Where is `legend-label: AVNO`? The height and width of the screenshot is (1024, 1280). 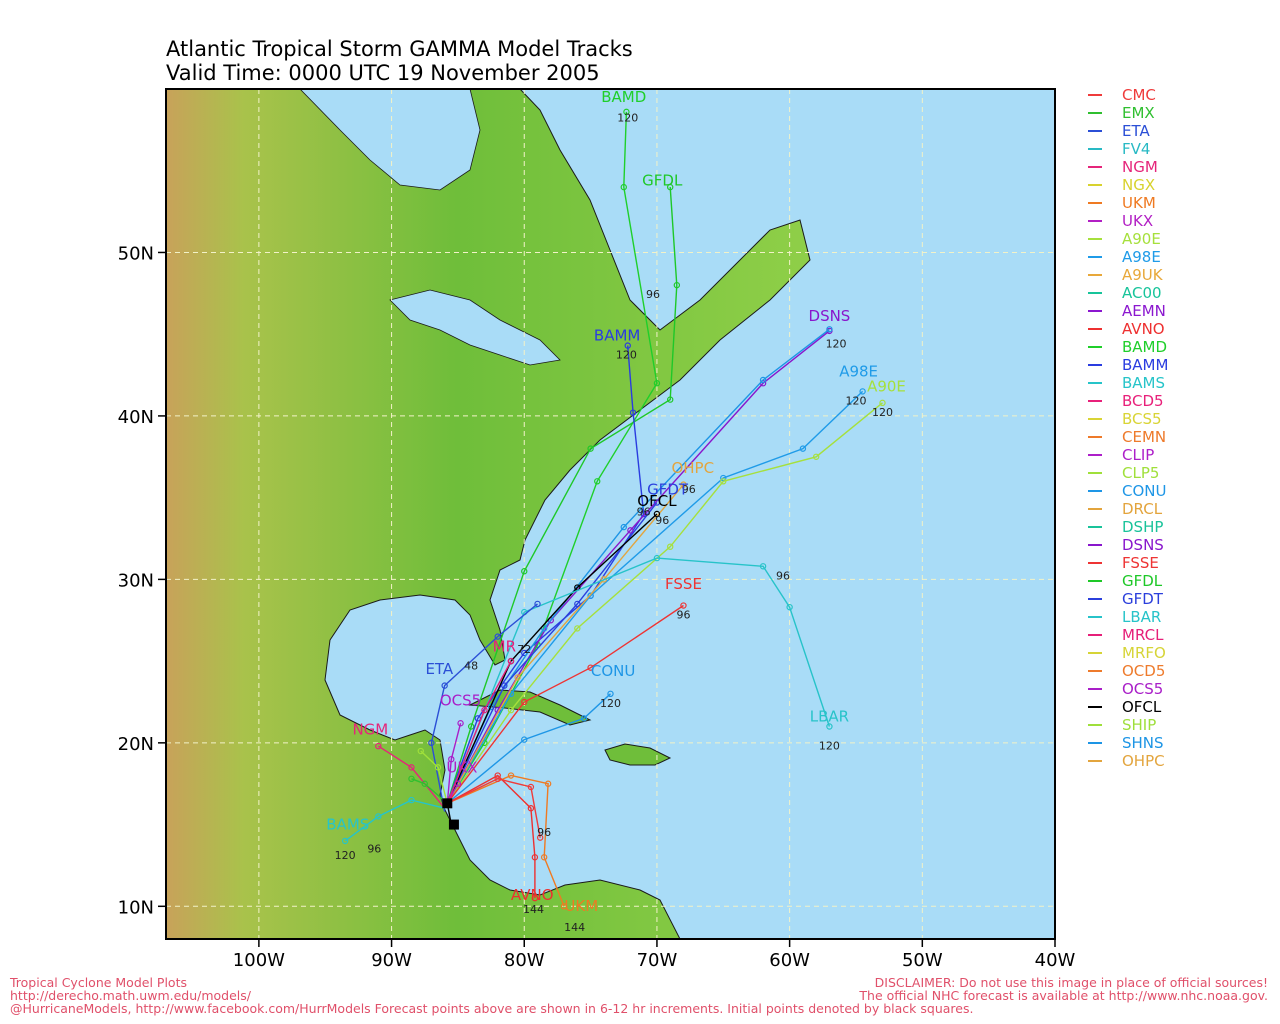 legend-label: AVNO is located at coordinates (1143, 329).